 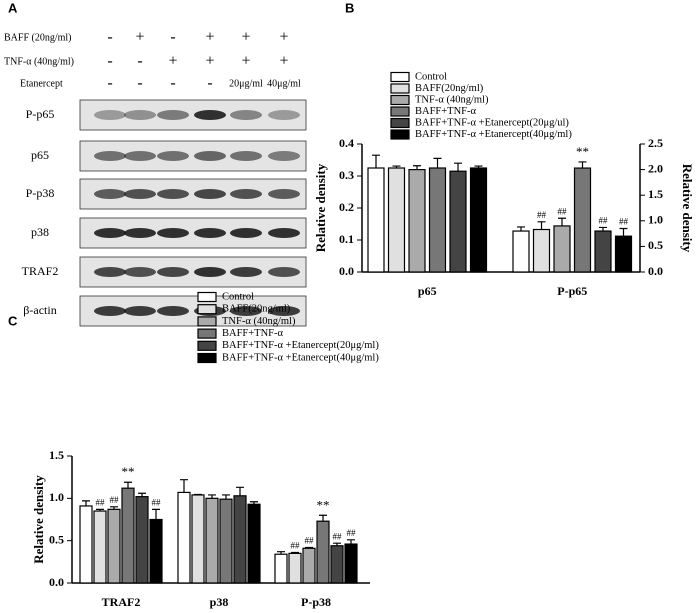 I want to click on treatment-label: BAFF (20ng/ml), so click(x=38, y=37).